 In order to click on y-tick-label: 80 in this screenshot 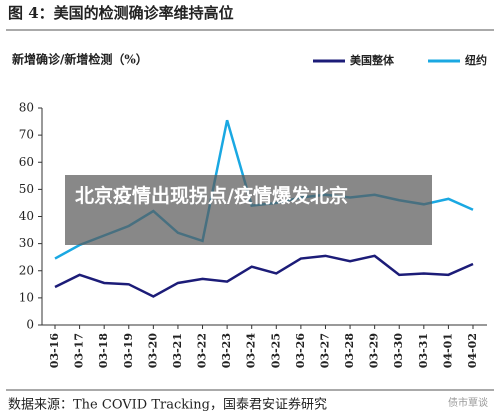, I will do `click(26, 108)`.